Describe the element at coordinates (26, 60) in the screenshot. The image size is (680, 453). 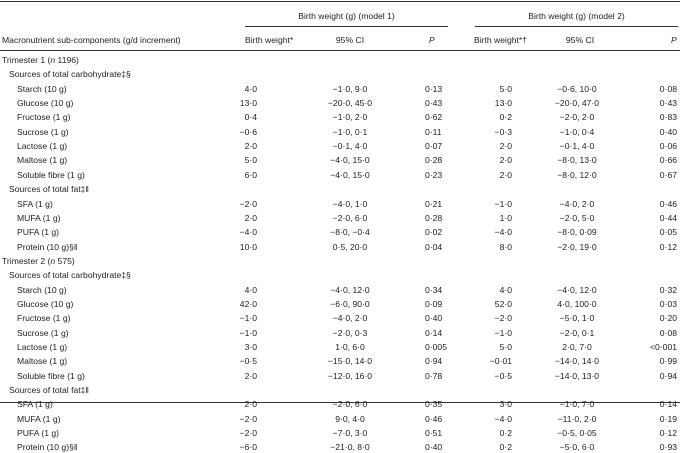
I see `trimester-label: Trimester 1 (` at that location.